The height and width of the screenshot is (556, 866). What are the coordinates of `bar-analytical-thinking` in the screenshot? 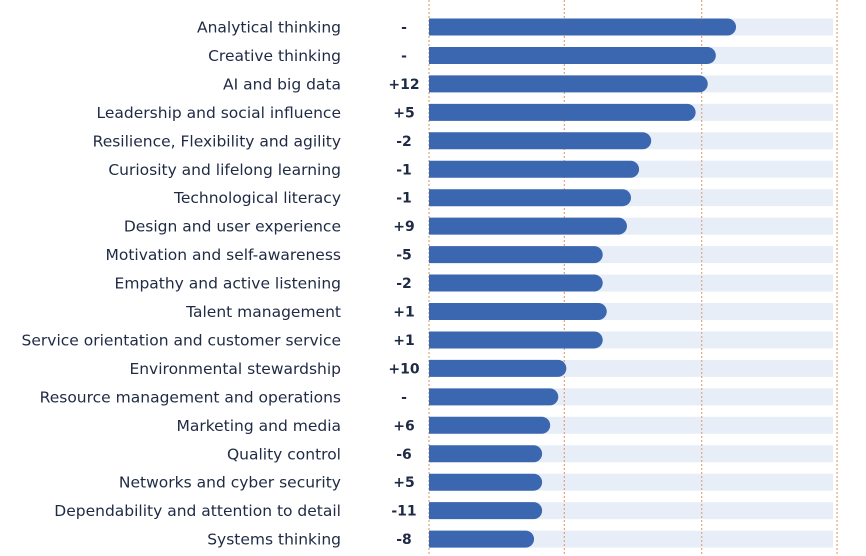 It's located at (583, 27).